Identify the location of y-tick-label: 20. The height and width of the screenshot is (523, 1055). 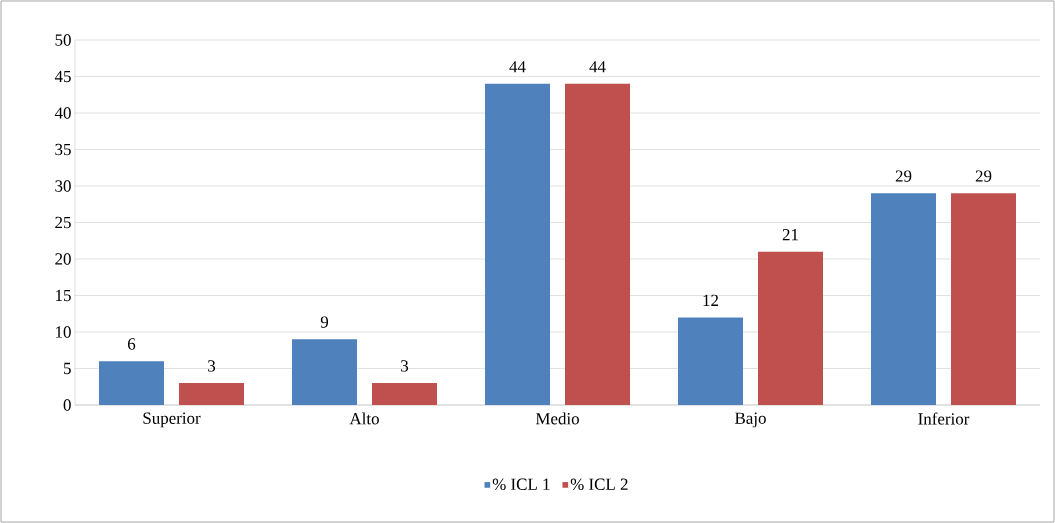
(63, 259).